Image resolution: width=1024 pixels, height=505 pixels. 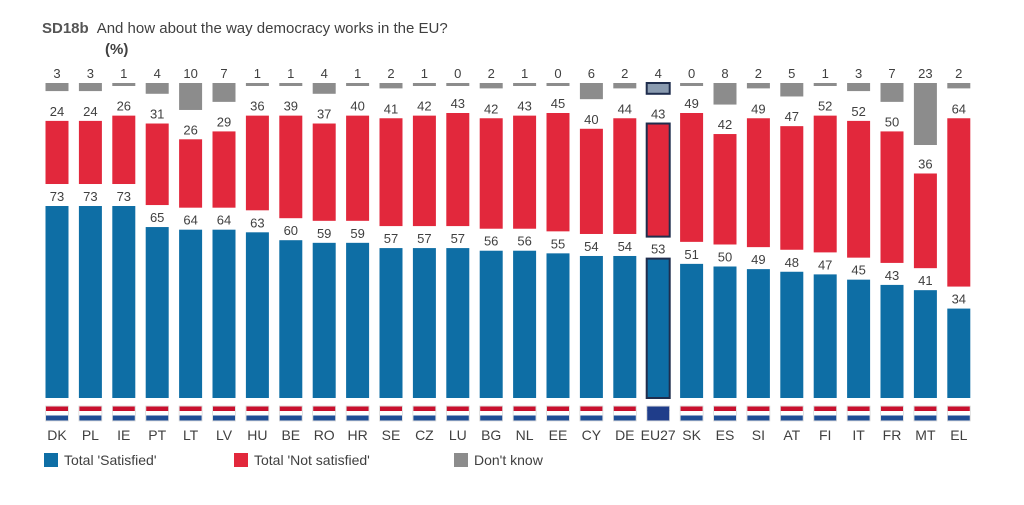 I want to click on bar-satisfied-se, so click(x=391, y=323).